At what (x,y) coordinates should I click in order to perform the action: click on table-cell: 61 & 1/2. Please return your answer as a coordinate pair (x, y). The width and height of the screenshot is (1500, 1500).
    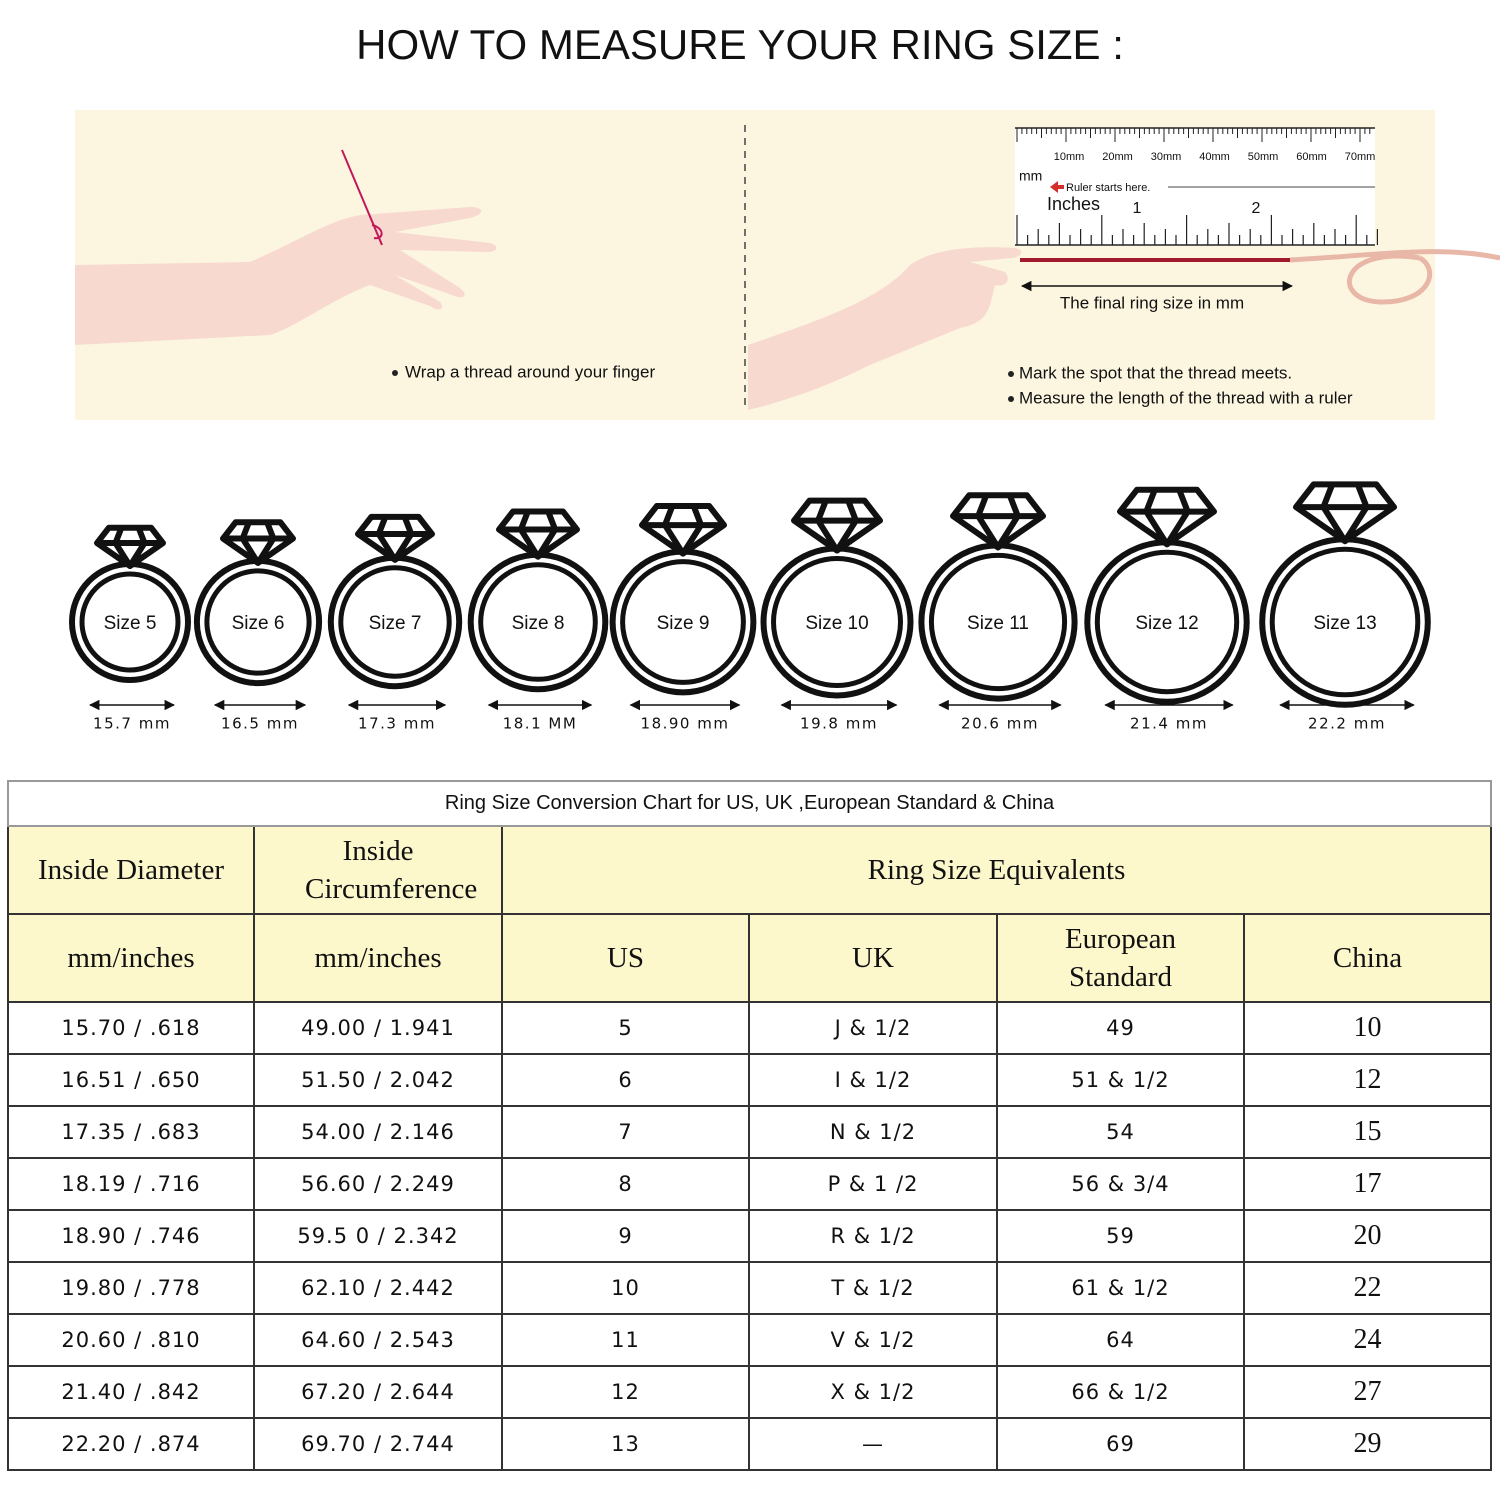
    Looking at the image, I should click on (1120, 1288).